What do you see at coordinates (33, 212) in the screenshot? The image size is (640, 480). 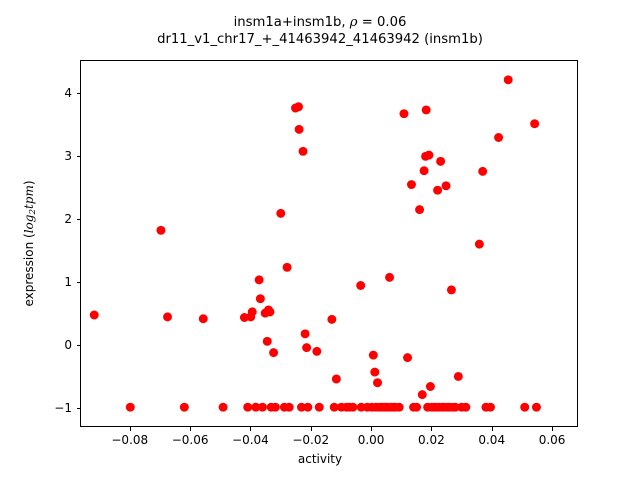 I see `y-axis-label-base: 2` at bounding box center [33, 212].